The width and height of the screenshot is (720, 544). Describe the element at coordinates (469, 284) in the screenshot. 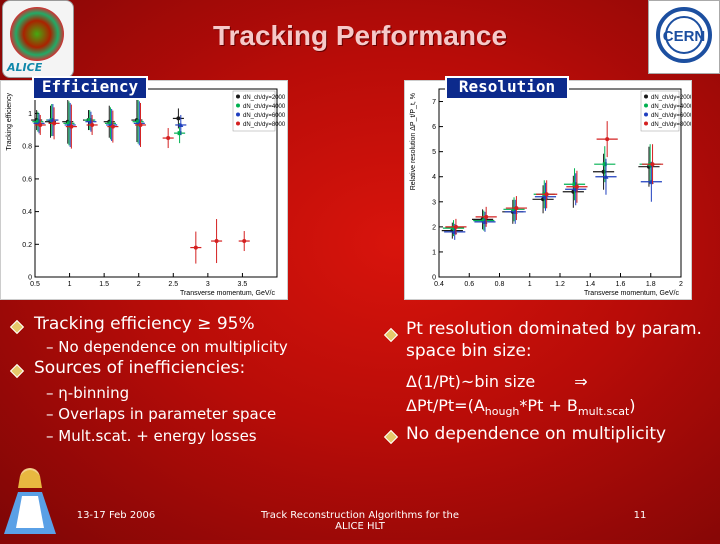

I see `x-tick-label: 0.6` at that location.